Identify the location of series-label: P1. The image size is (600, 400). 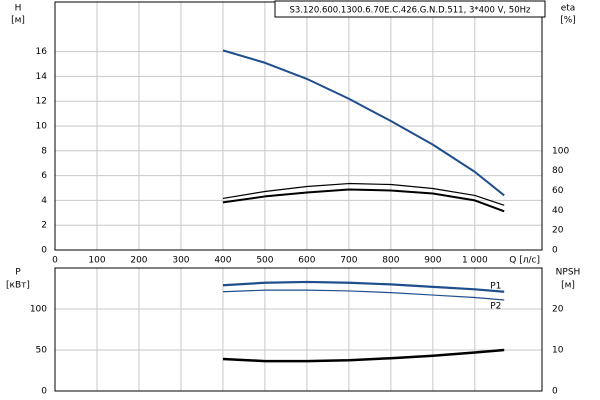
(495, 286).